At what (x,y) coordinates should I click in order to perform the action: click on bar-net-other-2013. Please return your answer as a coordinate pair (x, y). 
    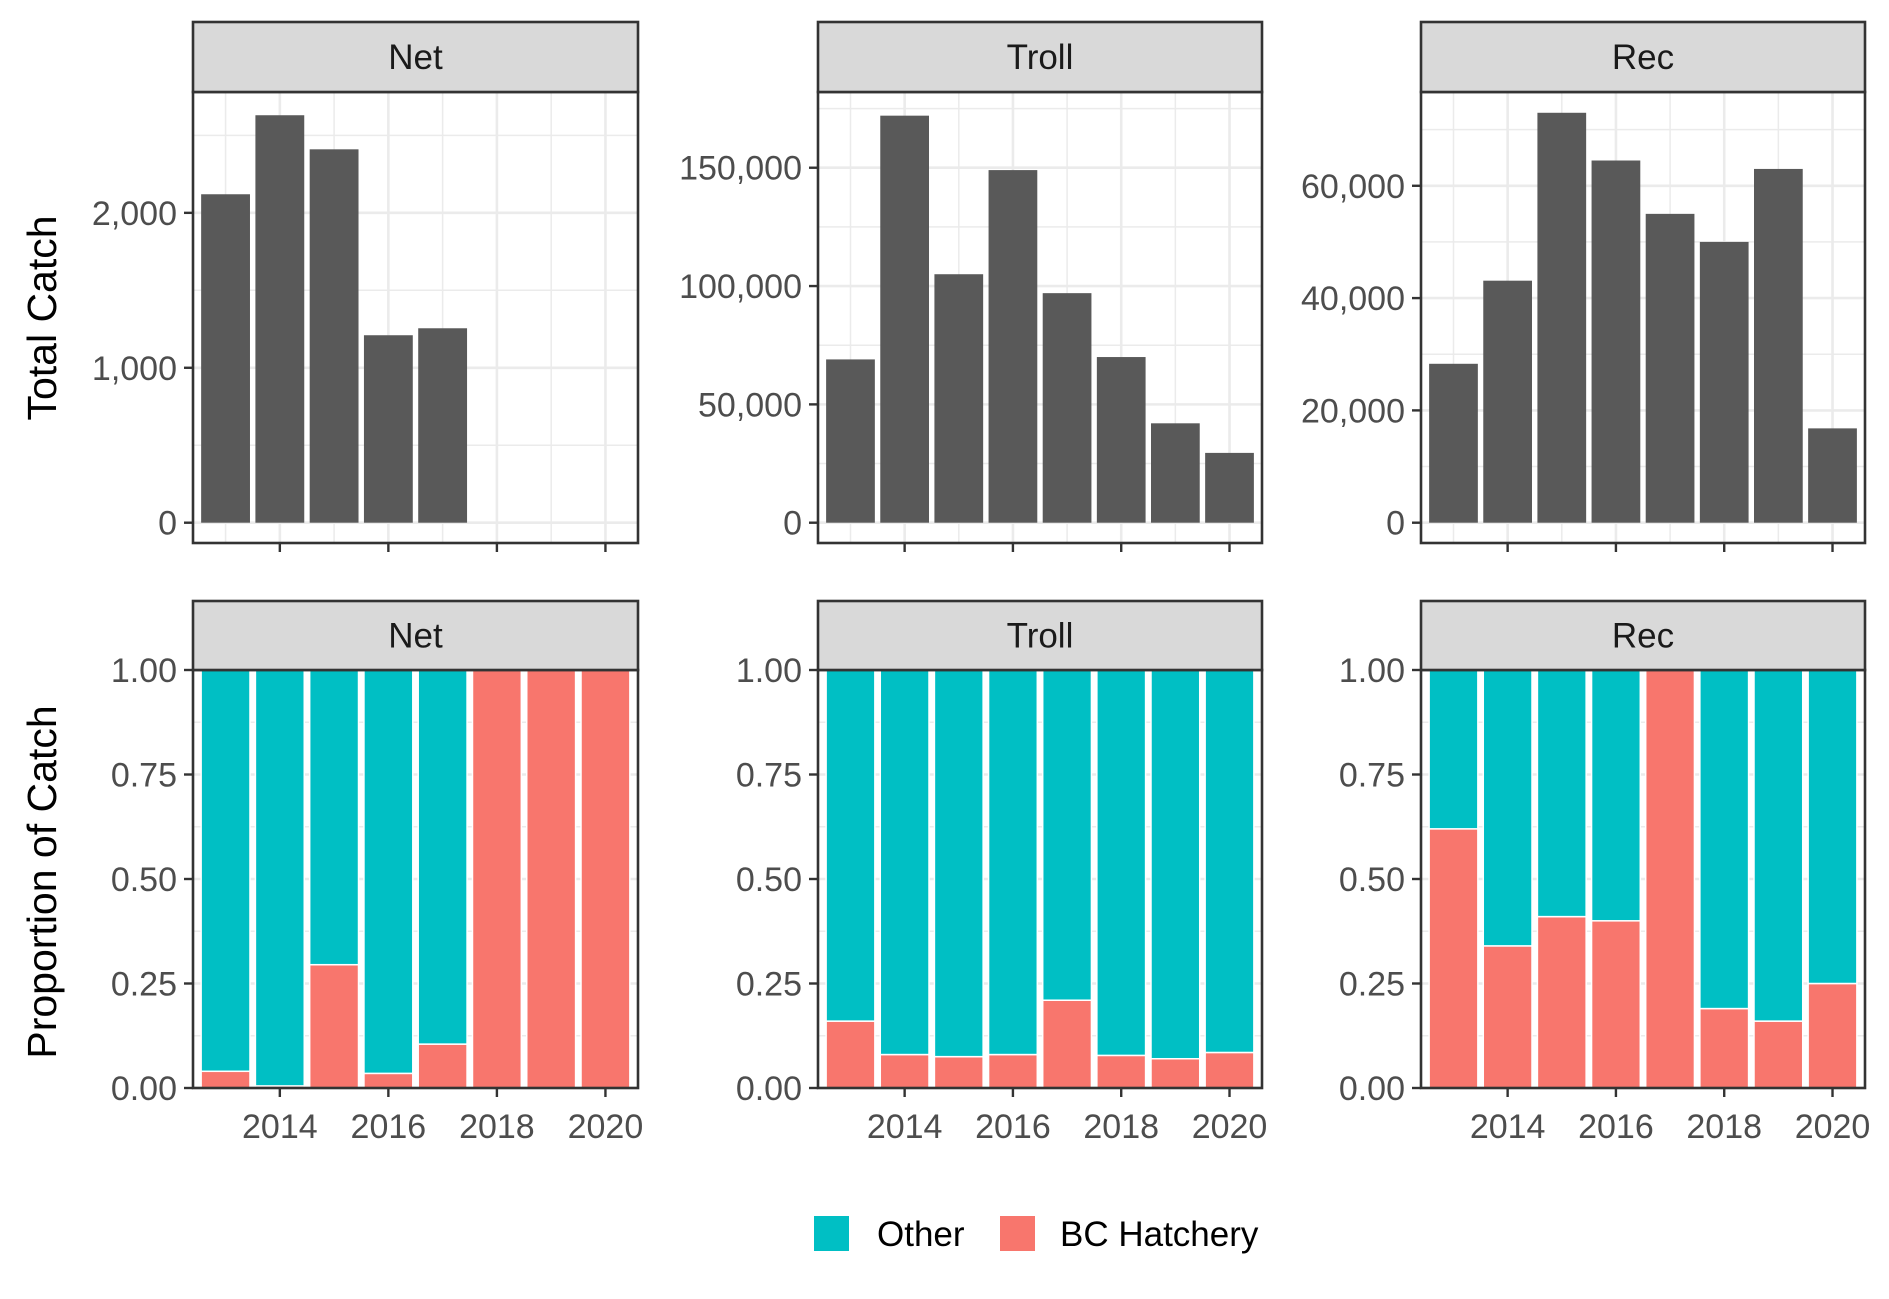
    Looking at the image, I should click on (225, 871).